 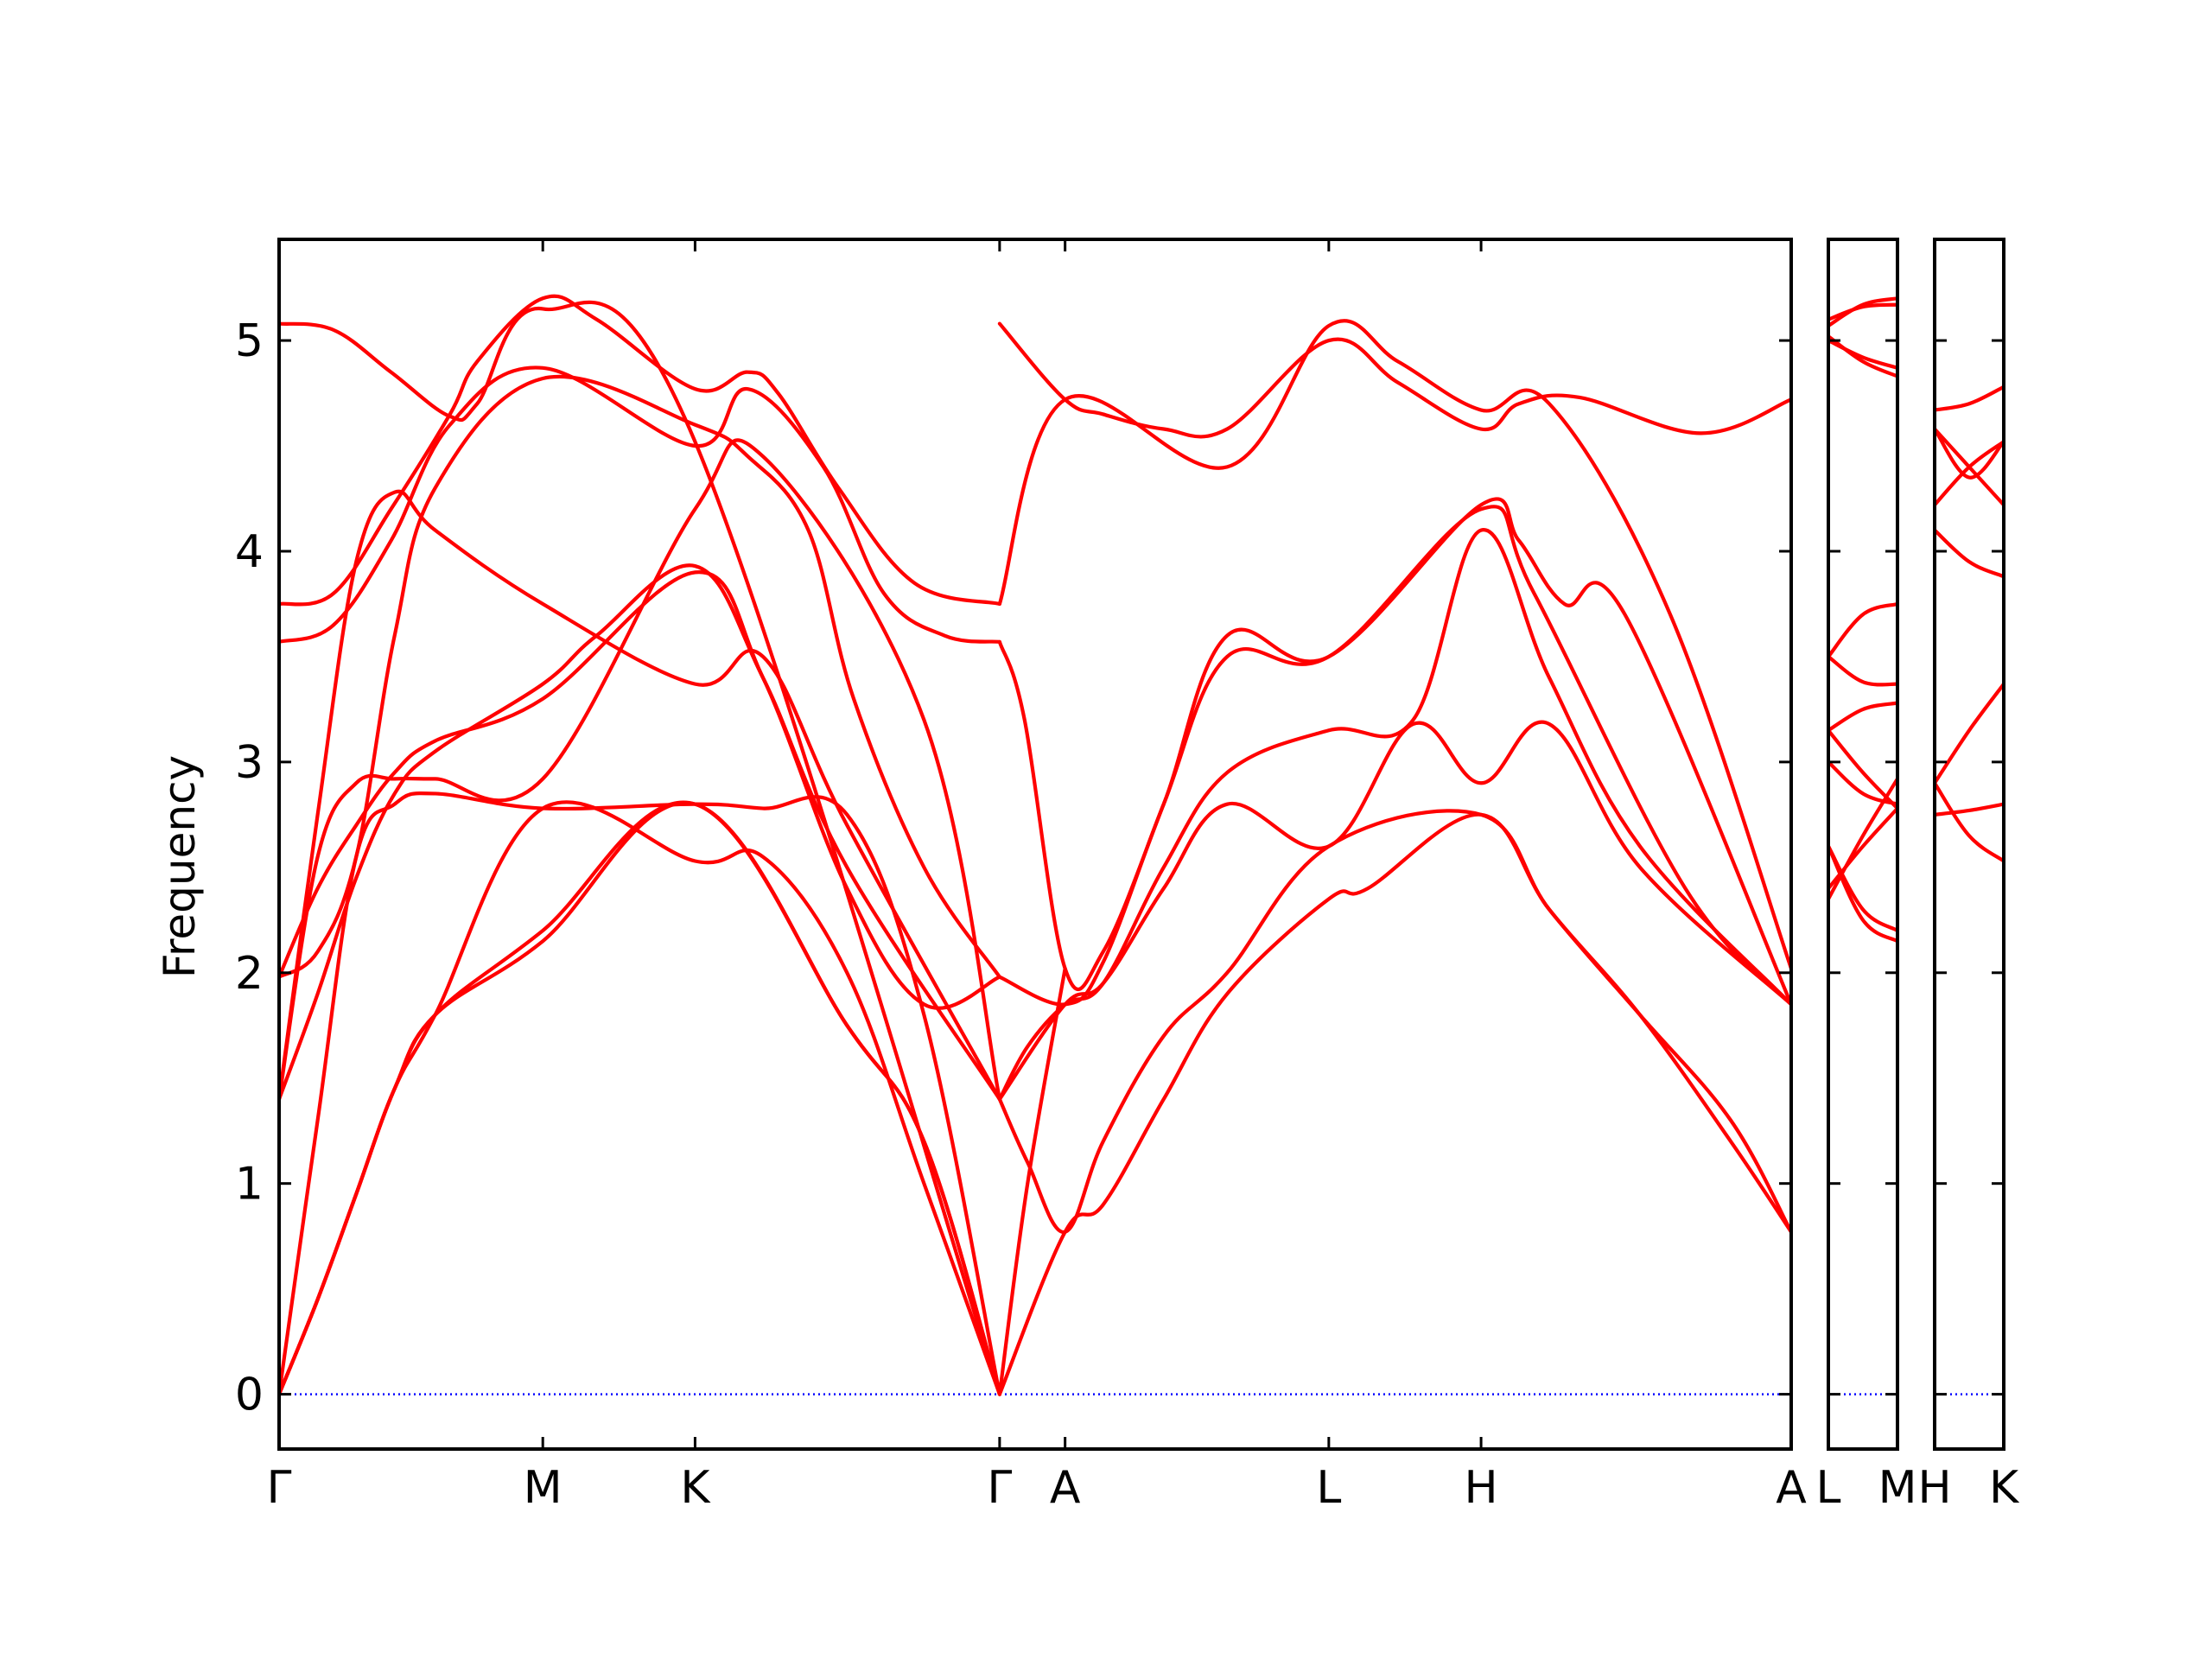 What do you see at coordinates (249, 552) in the screenshot?
I see `y-tick-label: 4` at bounding box center [249, 552].